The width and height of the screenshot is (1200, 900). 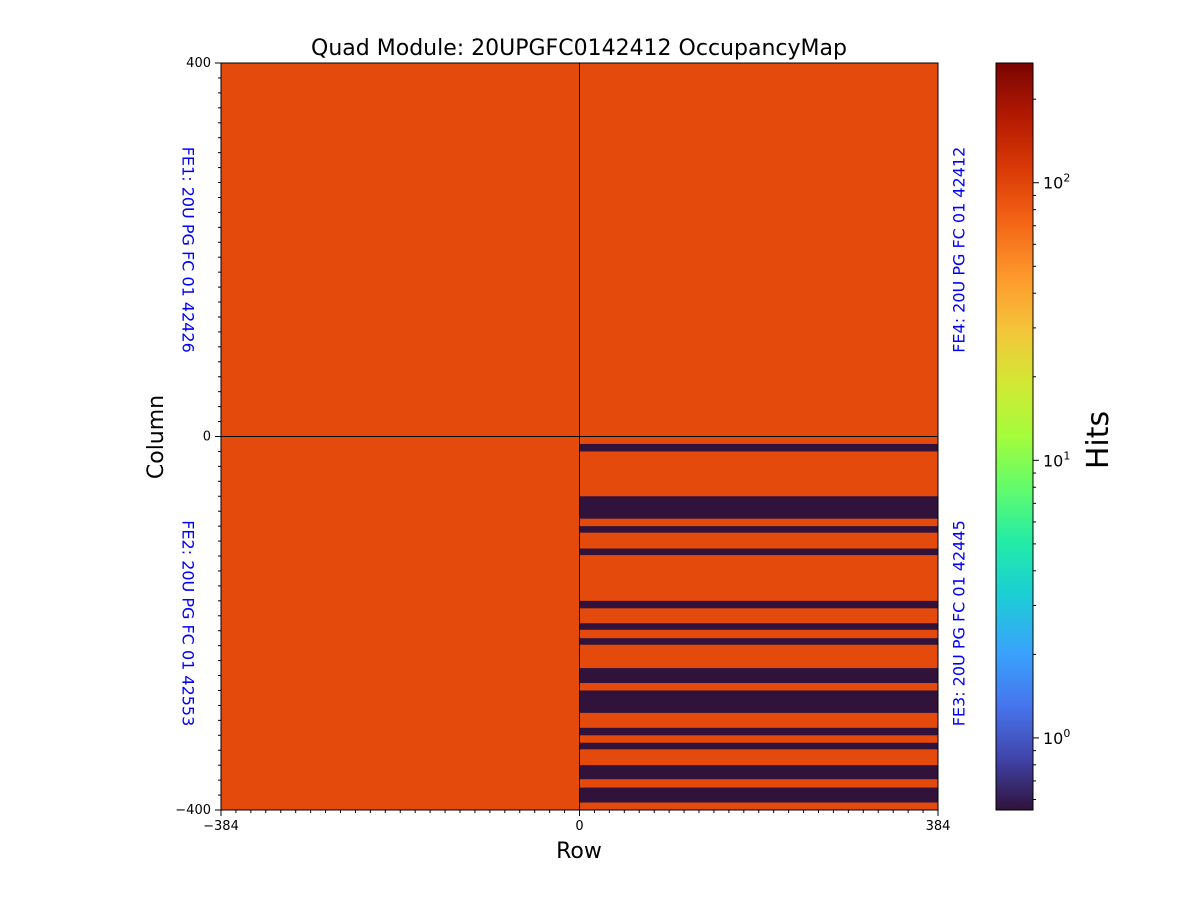 I want to click on colorbar-tick-label: 10¹, so click(x=1056, y=459).